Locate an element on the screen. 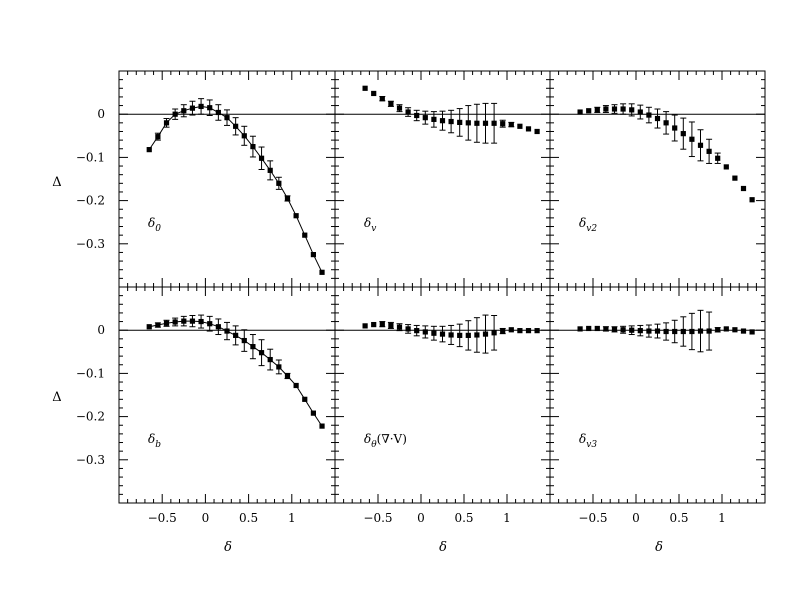  panel-2-frame is located at coordinates (442, 179).